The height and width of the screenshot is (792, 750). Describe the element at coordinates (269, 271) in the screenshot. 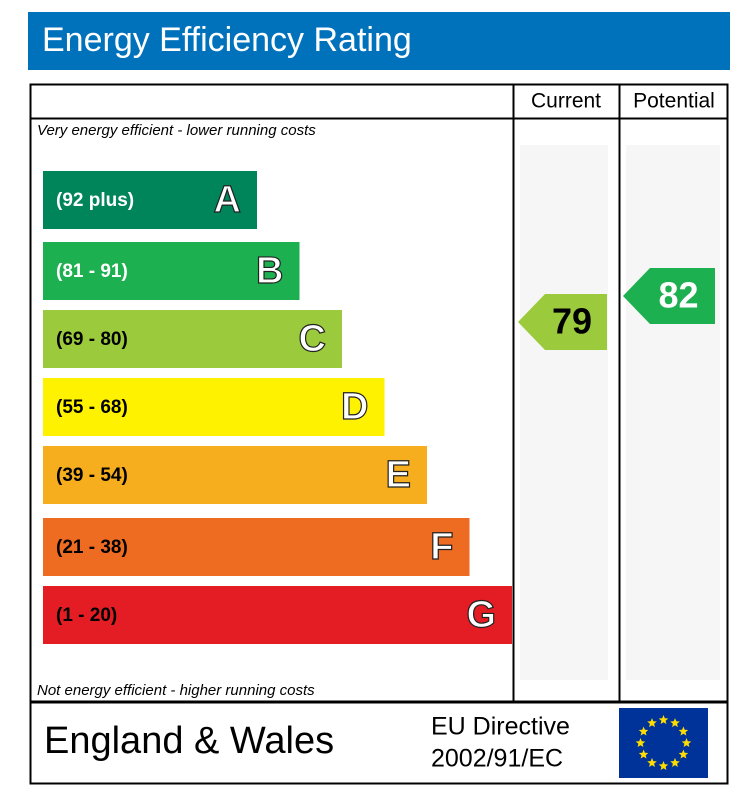

I see `band-letter: B` at that location.